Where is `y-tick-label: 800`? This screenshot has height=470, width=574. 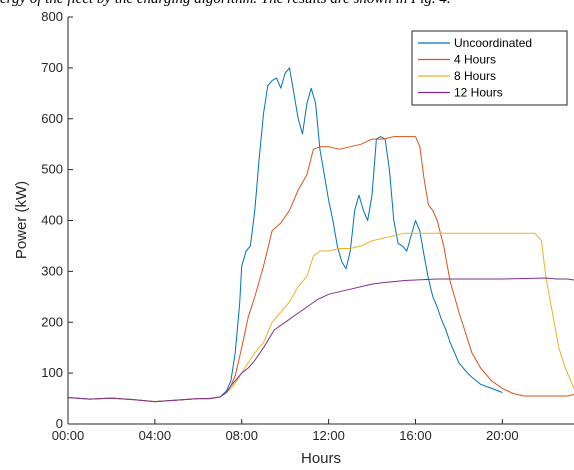 y-tick-label: 800 is located at coordinates (52, 16).